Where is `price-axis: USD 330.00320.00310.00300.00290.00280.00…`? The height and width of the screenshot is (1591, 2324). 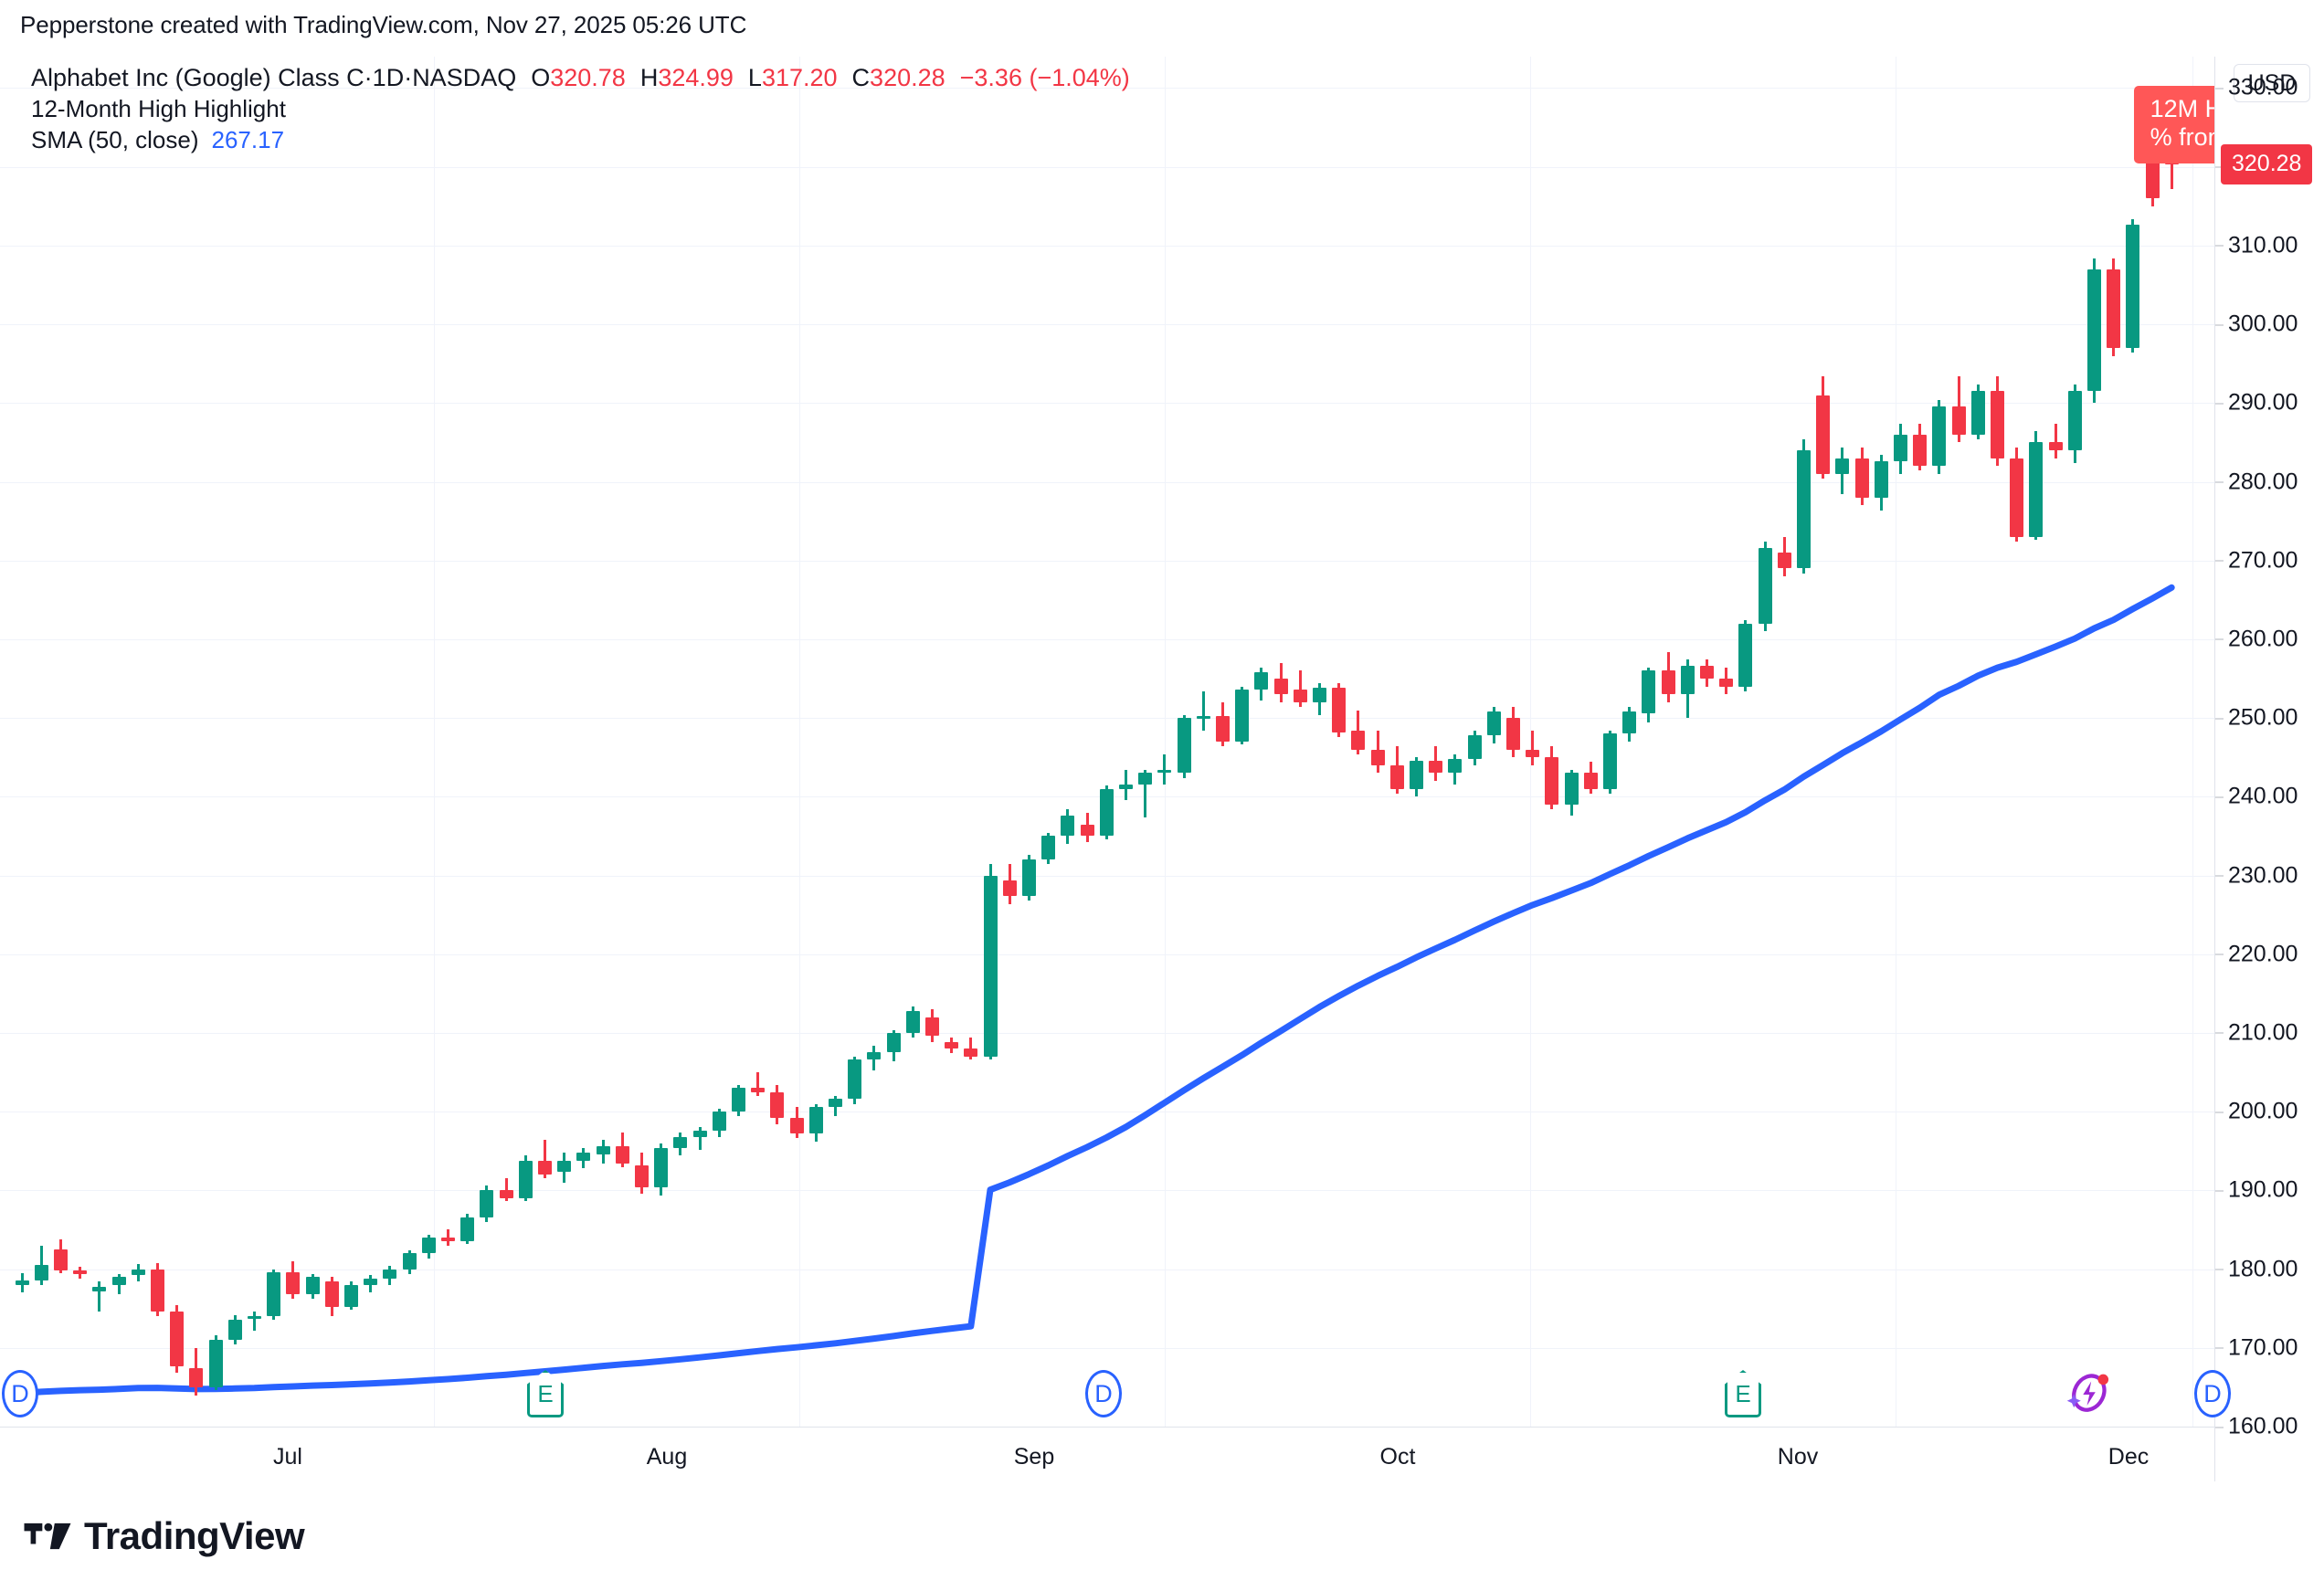
price-axis: USD 330.00320.00310.00300.00290.00280.00… is located at coordinates (2269, 769).